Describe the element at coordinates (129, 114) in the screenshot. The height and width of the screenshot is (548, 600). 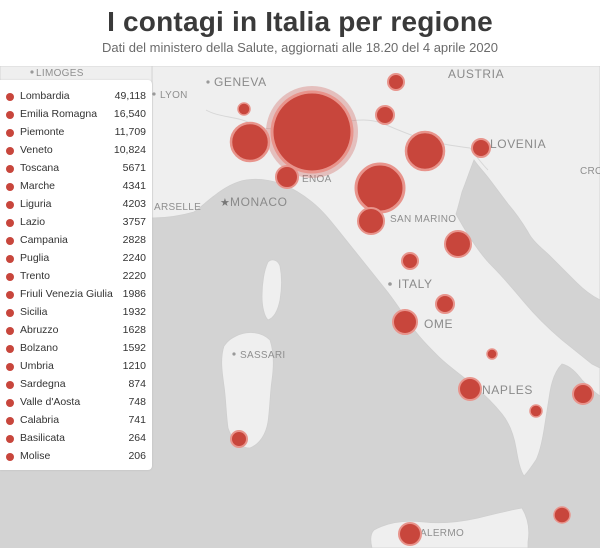
I see `legend-region-value: 16,540` at that location.